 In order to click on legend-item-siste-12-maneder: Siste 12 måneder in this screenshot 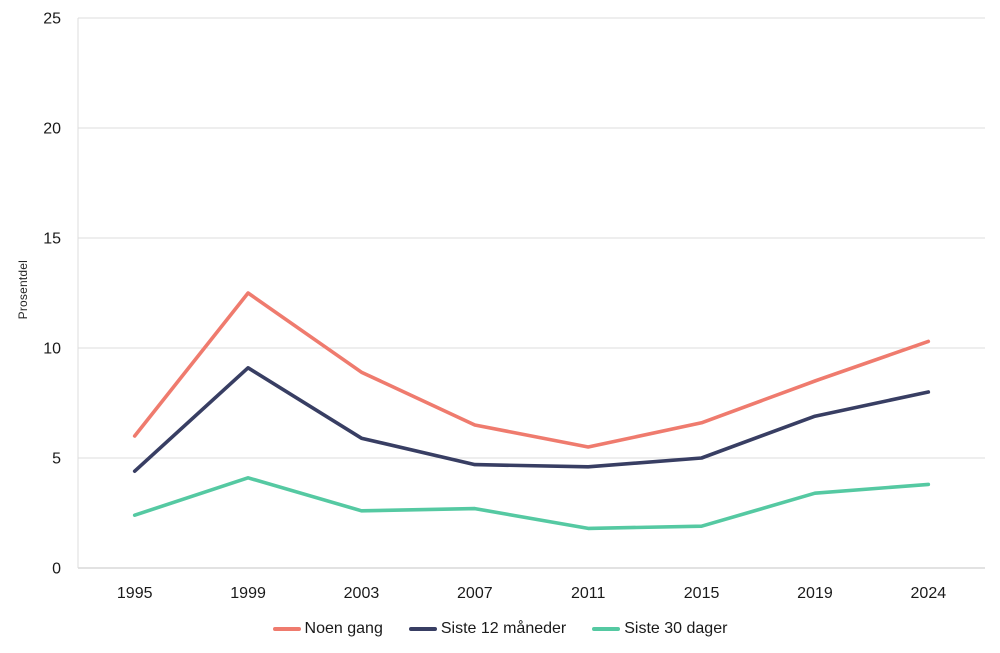, I will do `click(487, 629)`.